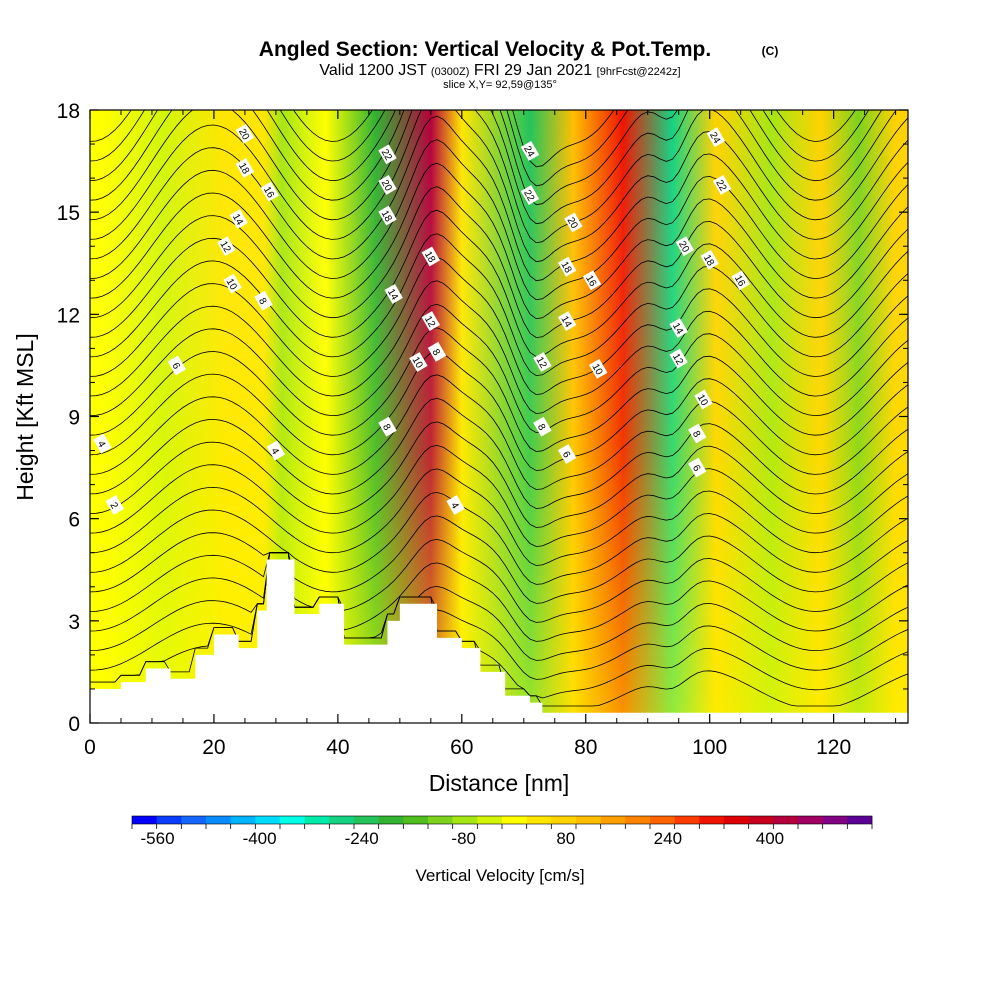 The height and width of the screenshot is (1000, 1000). Describe the element at coordinates (639, 72) in the screenshot. I see `subtitle-forecast: [9hrFcst@2242z]` at that location.